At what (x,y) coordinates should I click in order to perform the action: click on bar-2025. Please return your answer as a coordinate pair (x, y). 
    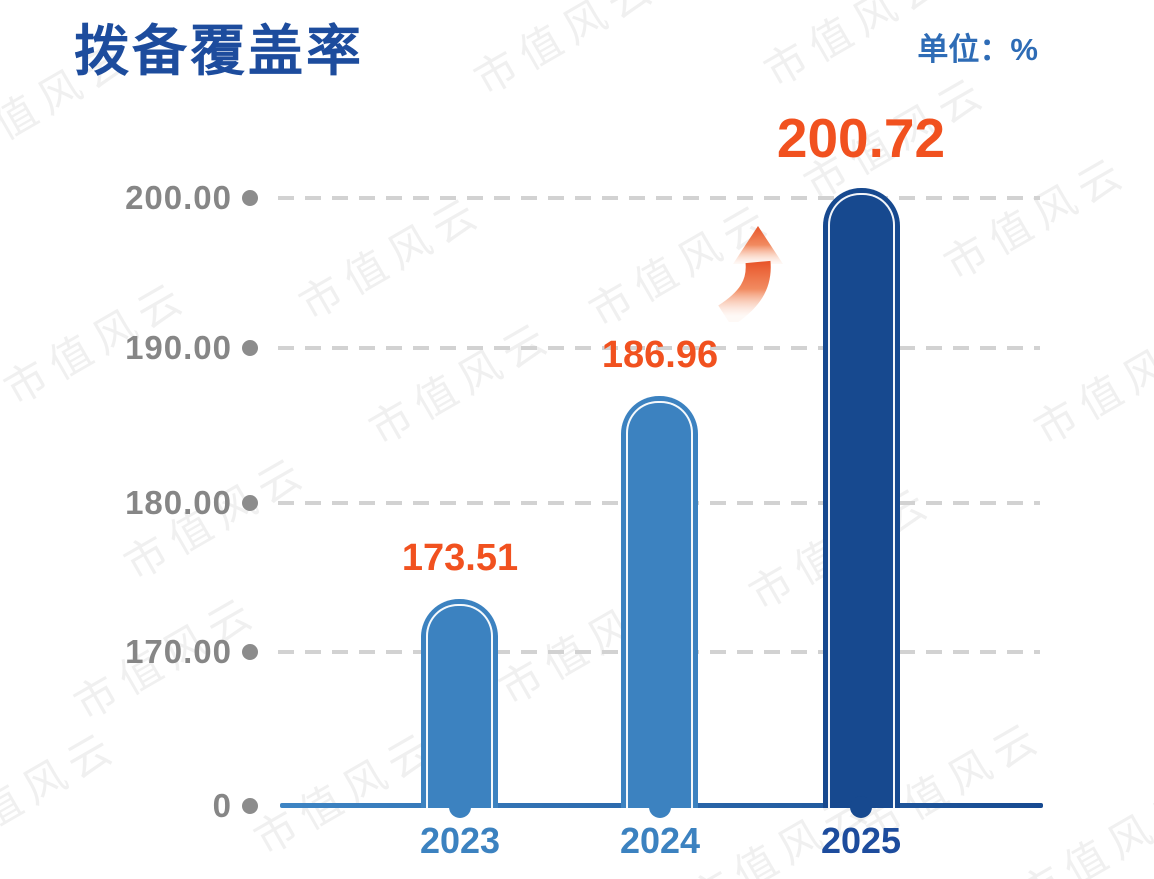
    Looking at the image, I should click on (861, 498).